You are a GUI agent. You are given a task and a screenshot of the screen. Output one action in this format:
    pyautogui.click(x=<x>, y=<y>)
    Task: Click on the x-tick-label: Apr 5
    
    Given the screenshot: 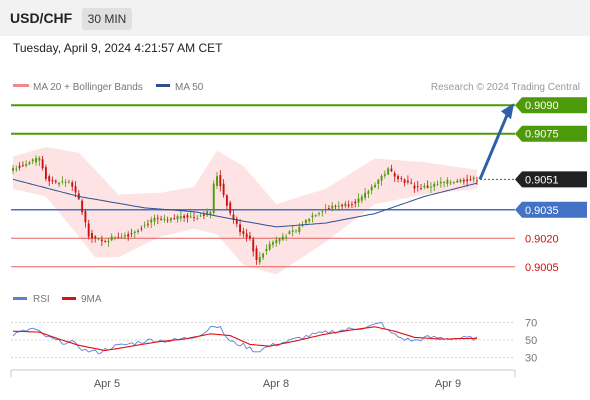 What is the action you would take?
    pyautogui.click(x=107, y=384)
    